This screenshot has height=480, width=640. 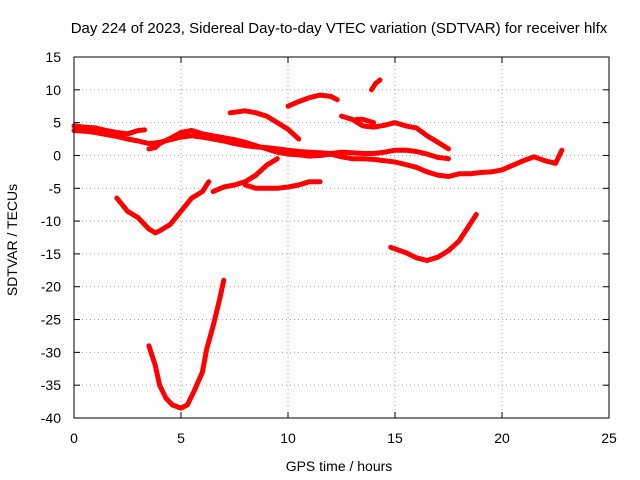 What do you see at coordinates (339, 466) in the screenshot?
I see `x-axis-label: GPS time / hours` at bounding box center [339, 466].